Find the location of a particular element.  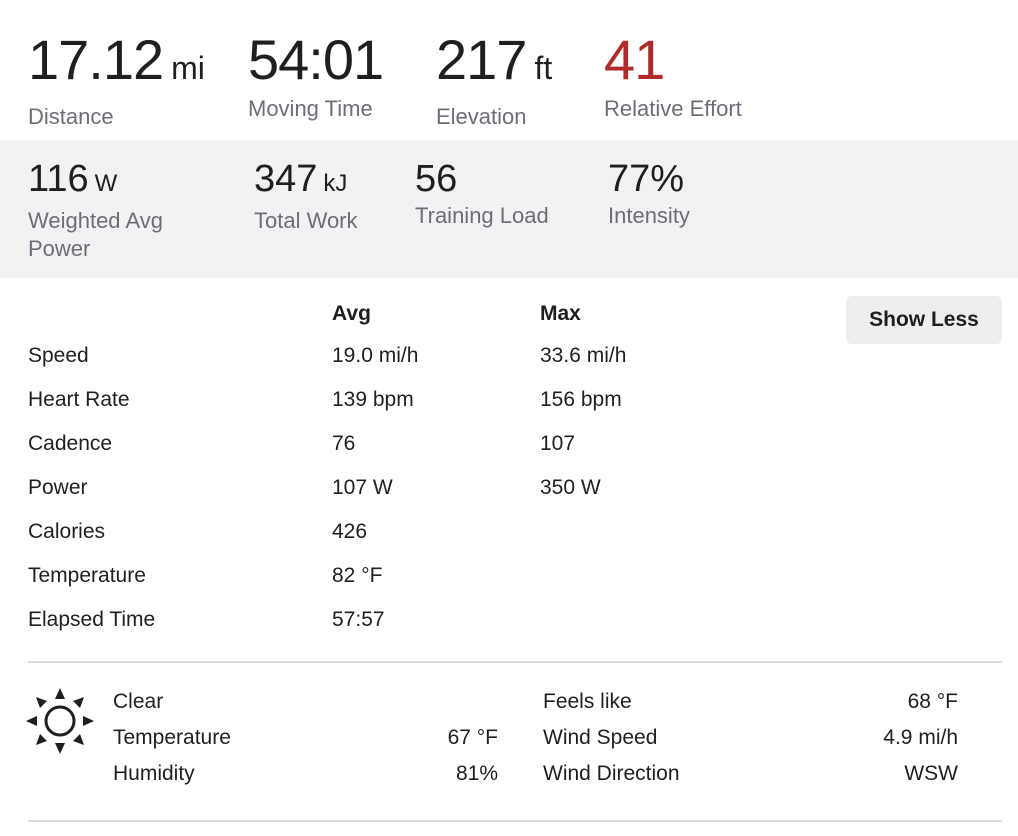

weather-condition: Clear is located at coordinates (138, 701).